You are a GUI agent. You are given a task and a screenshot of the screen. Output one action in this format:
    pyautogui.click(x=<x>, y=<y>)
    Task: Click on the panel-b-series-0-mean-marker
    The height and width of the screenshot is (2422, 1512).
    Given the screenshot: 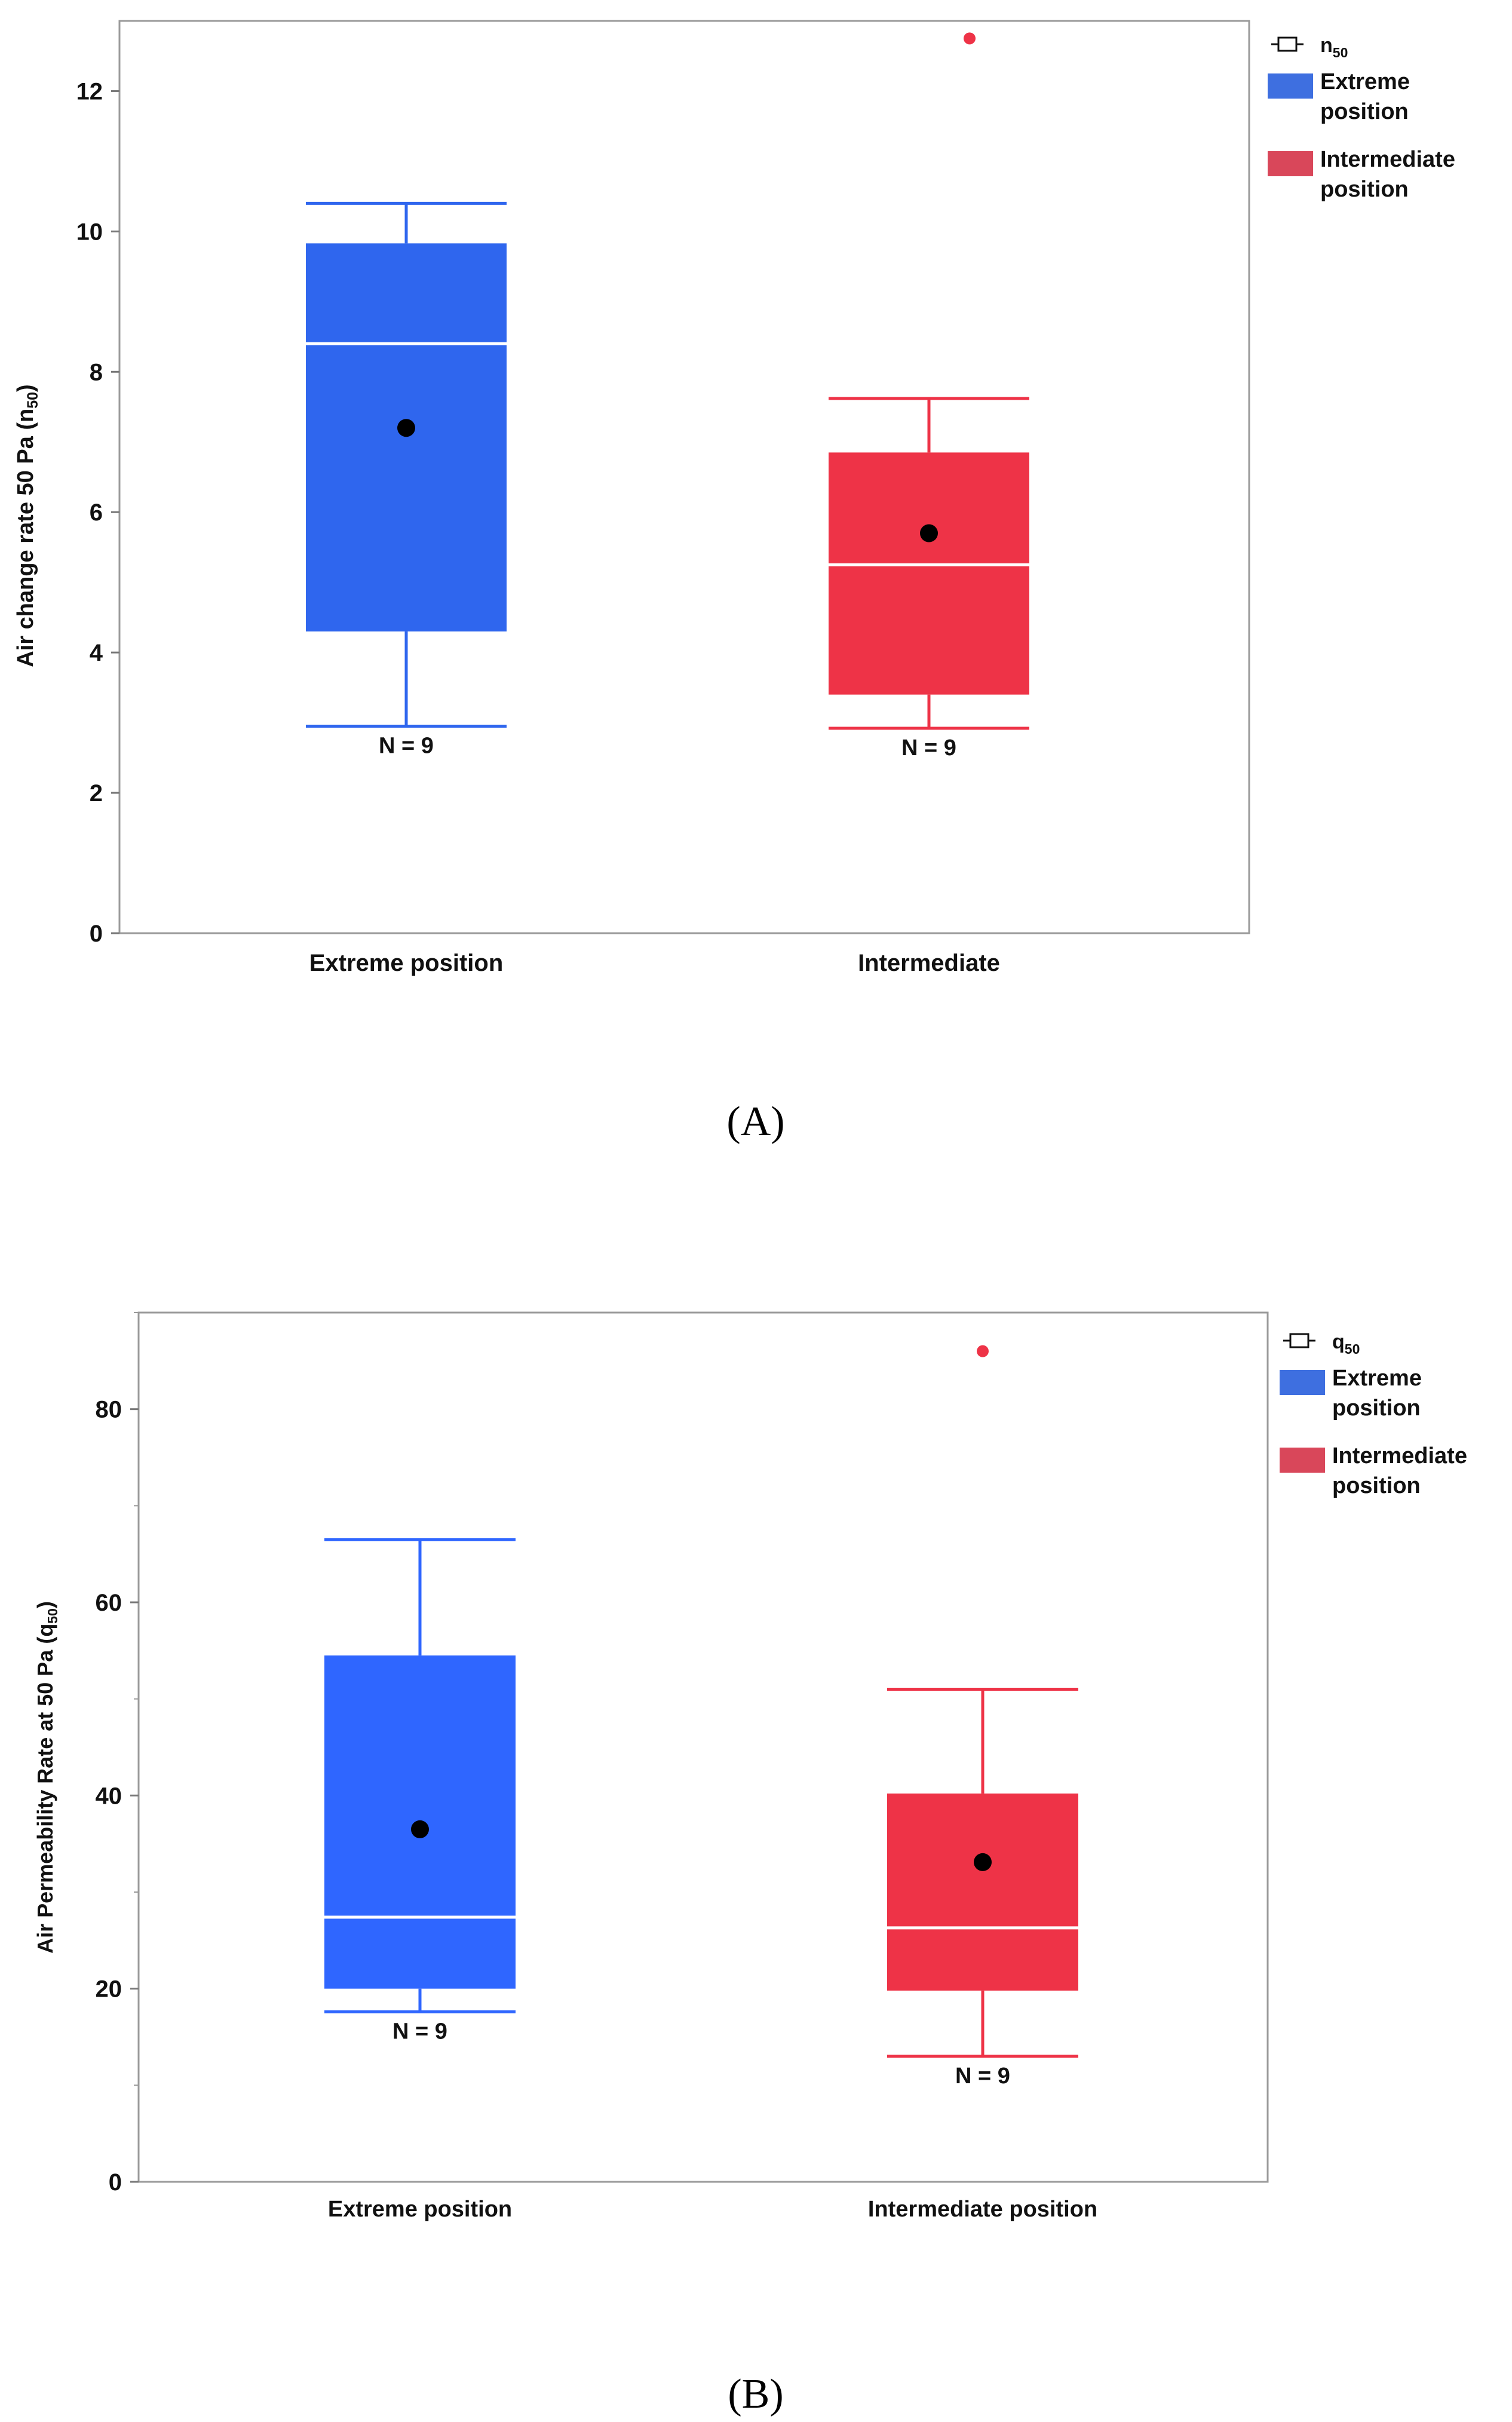 What is the action you would take?
    pyautogui.click(x=420, y=1829)
    